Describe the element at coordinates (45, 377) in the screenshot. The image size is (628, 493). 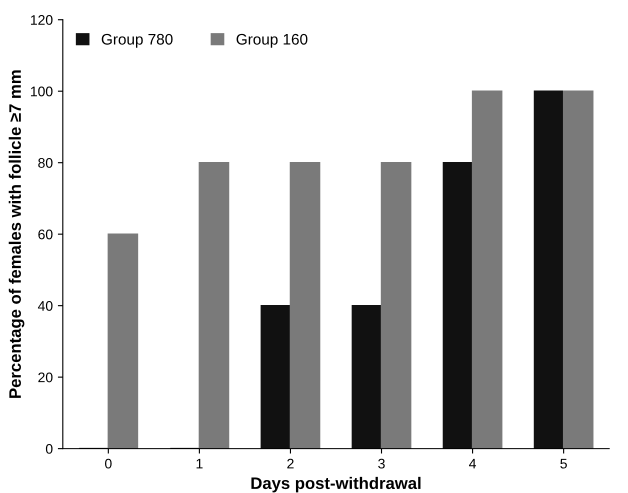
I see `y-tick-label: 20` at that location.